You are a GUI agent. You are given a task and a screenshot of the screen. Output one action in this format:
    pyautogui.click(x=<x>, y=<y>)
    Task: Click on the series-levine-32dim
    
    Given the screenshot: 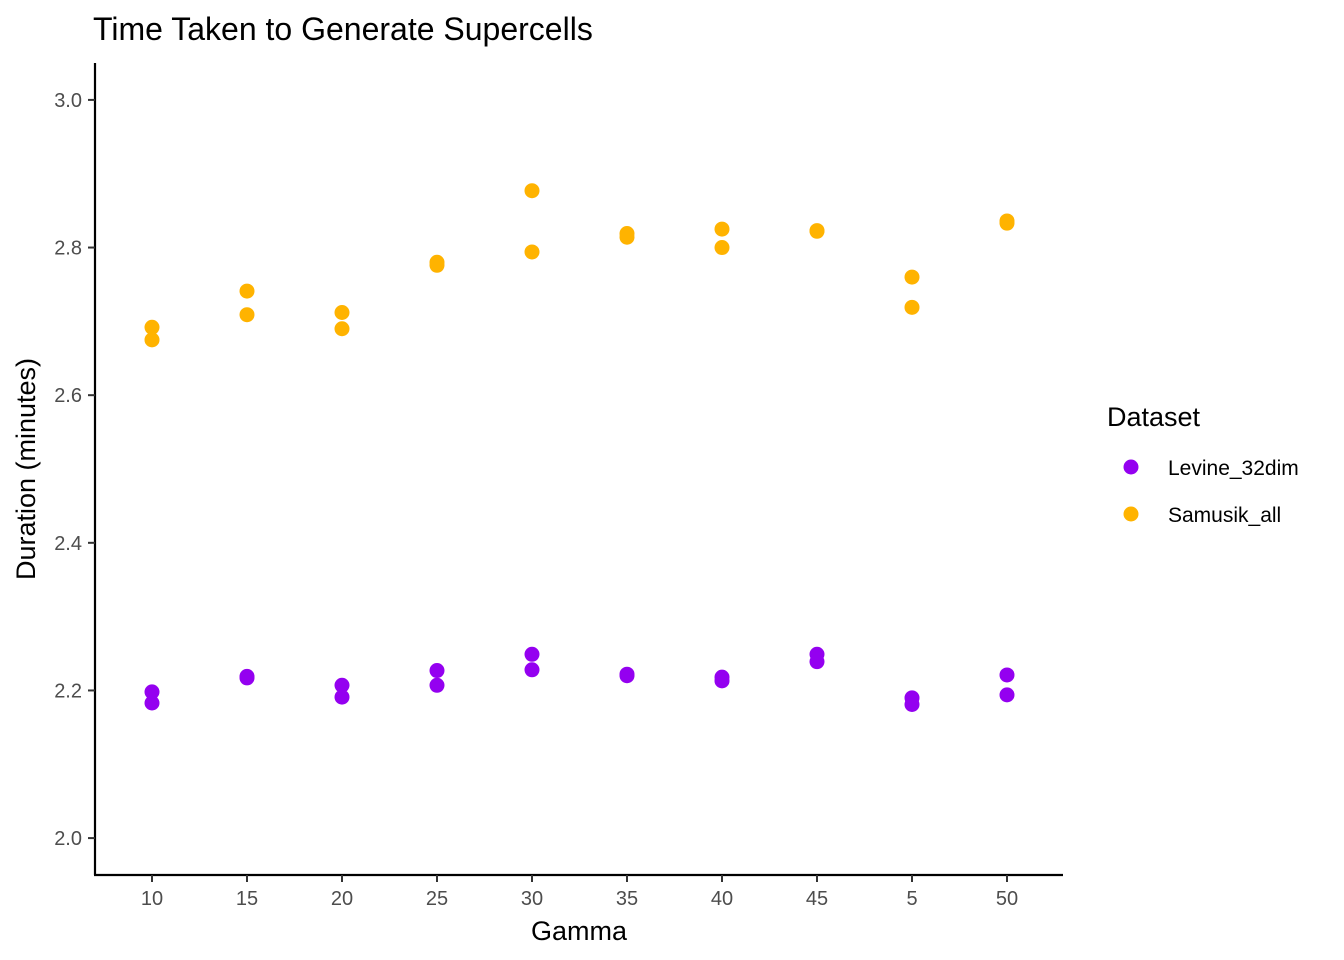 What is the action you would take?
    pyautogui.click(x=579, y=679)
    